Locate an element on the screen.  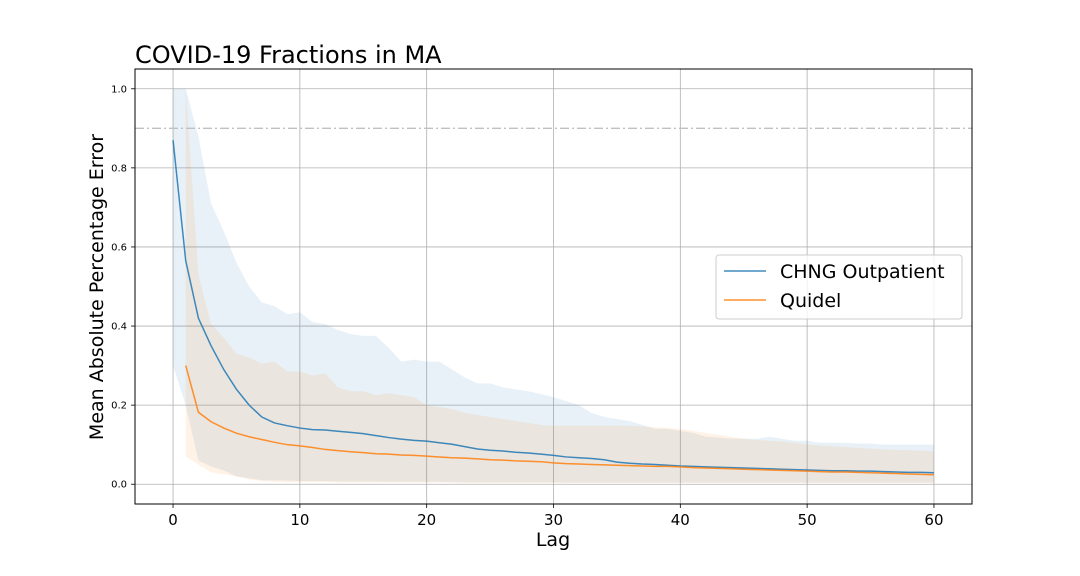
legend: CHNG Outpatient Quidel is located at coordinates (839, 287).